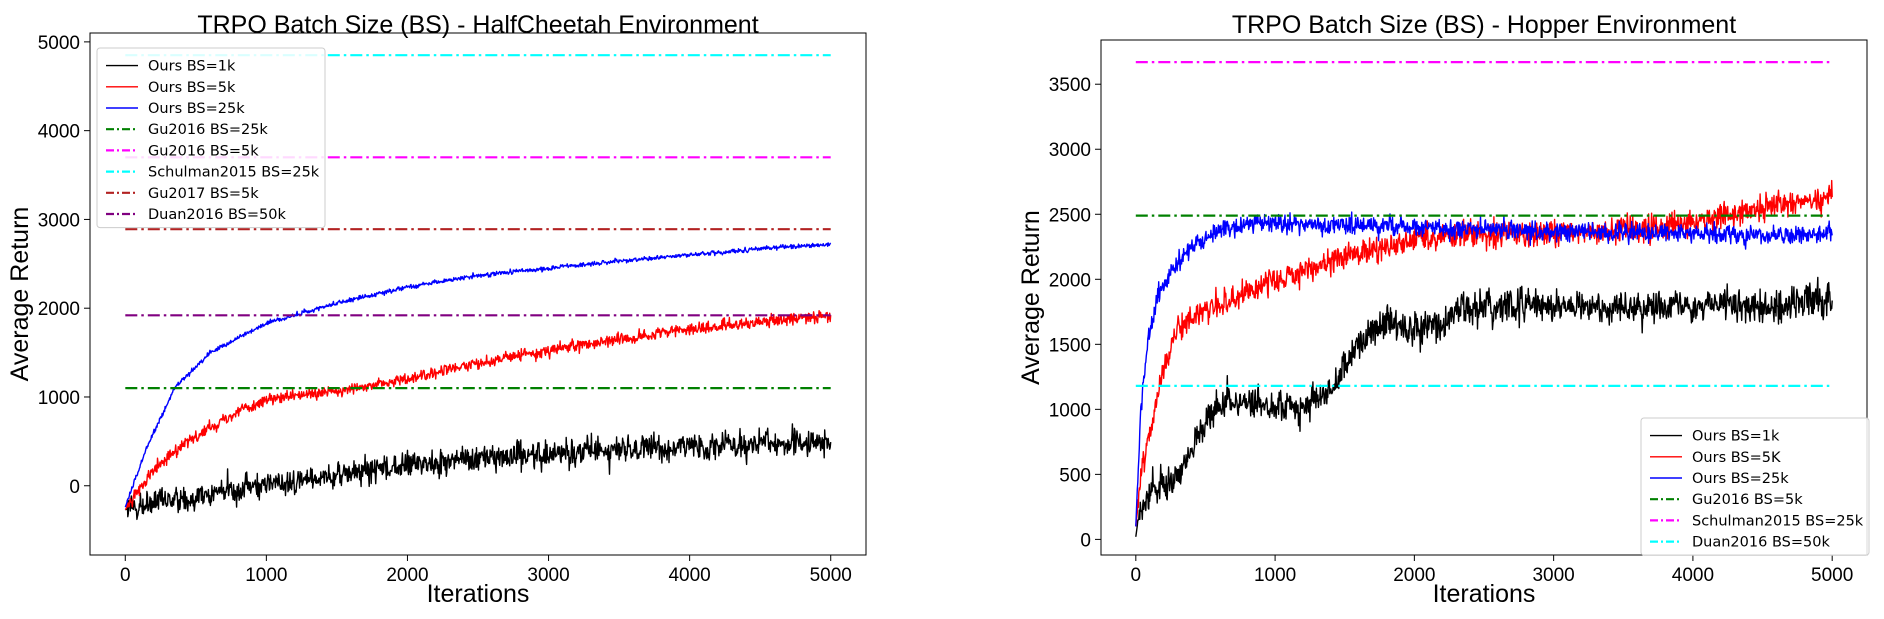 Image resolution: width=1884 pixels, height=619 pixels. What do you see at coordinates (1070, 345) in the screenshot?
I see `y-tick-label: 1500` at bounding box center [1070, 345].